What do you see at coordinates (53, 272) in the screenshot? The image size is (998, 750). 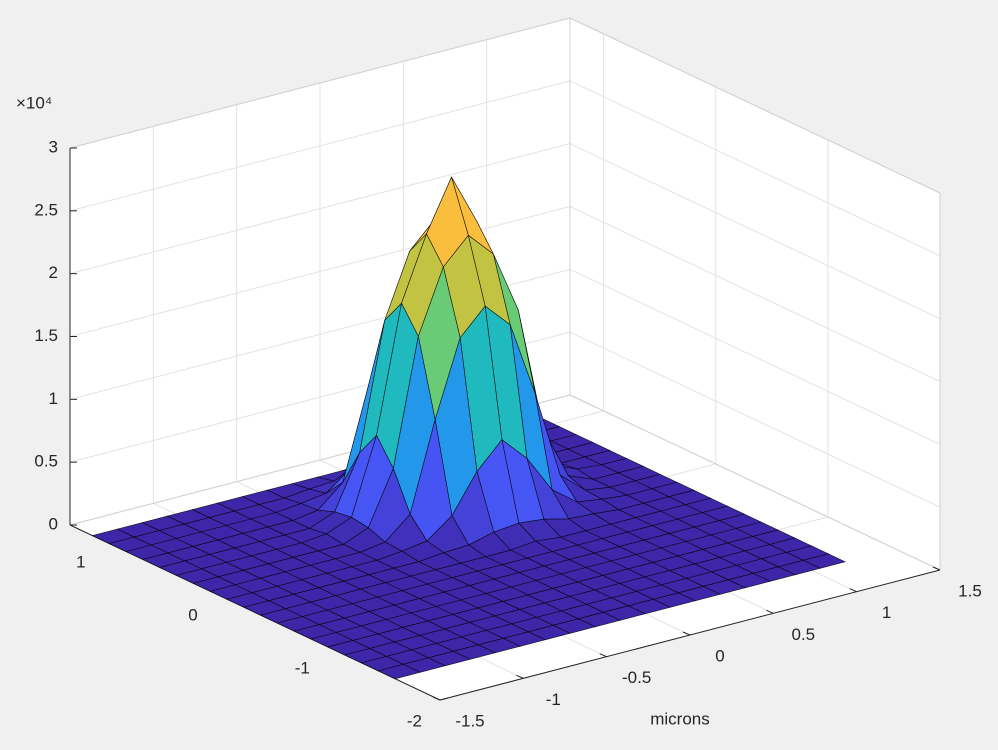 I see `z-tick-label: 2` at bounding box center [53, 272].